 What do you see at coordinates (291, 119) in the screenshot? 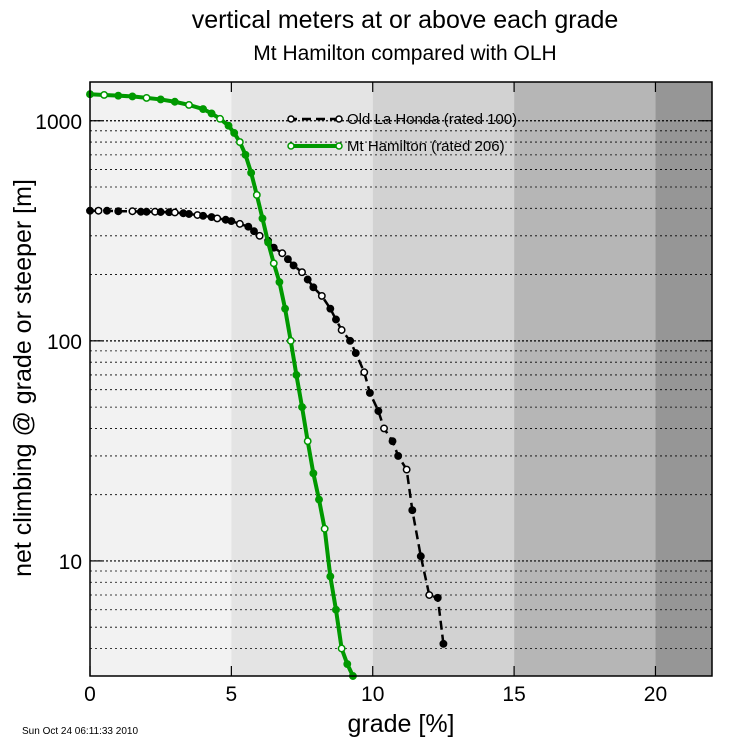
I see `legend-swatch-olh-marker-left` at bounding box center [291, 119].